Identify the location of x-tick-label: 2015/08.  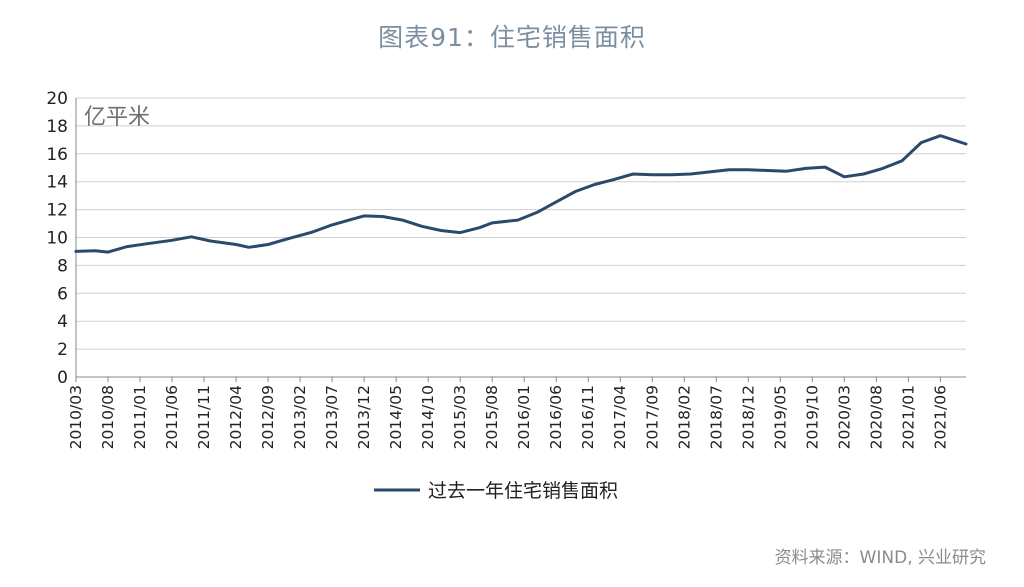
(492, 417).